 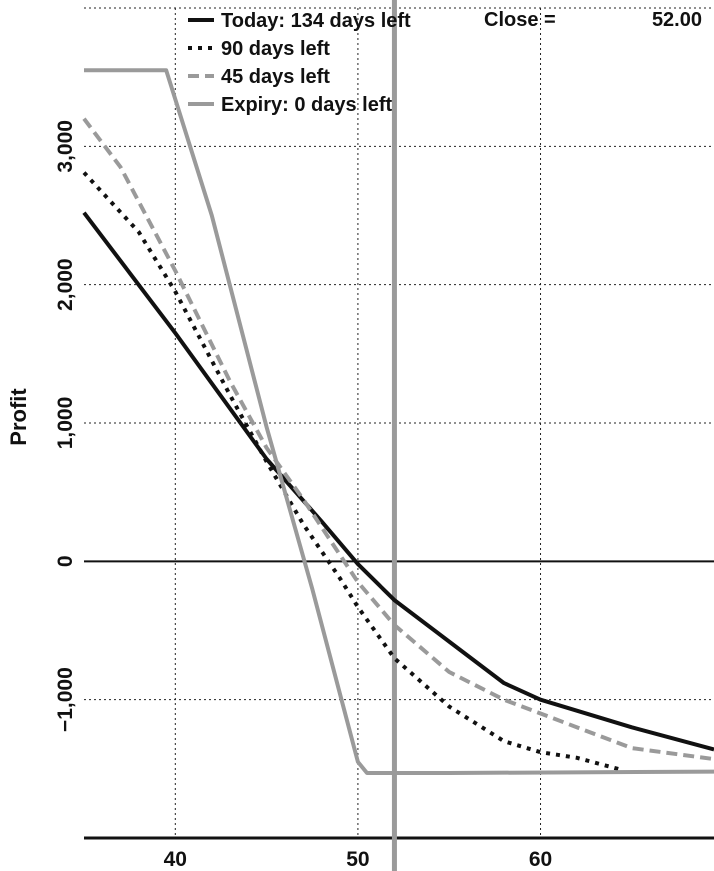 I want to click on x-tick-label: 60, so click(x=540, y=859).